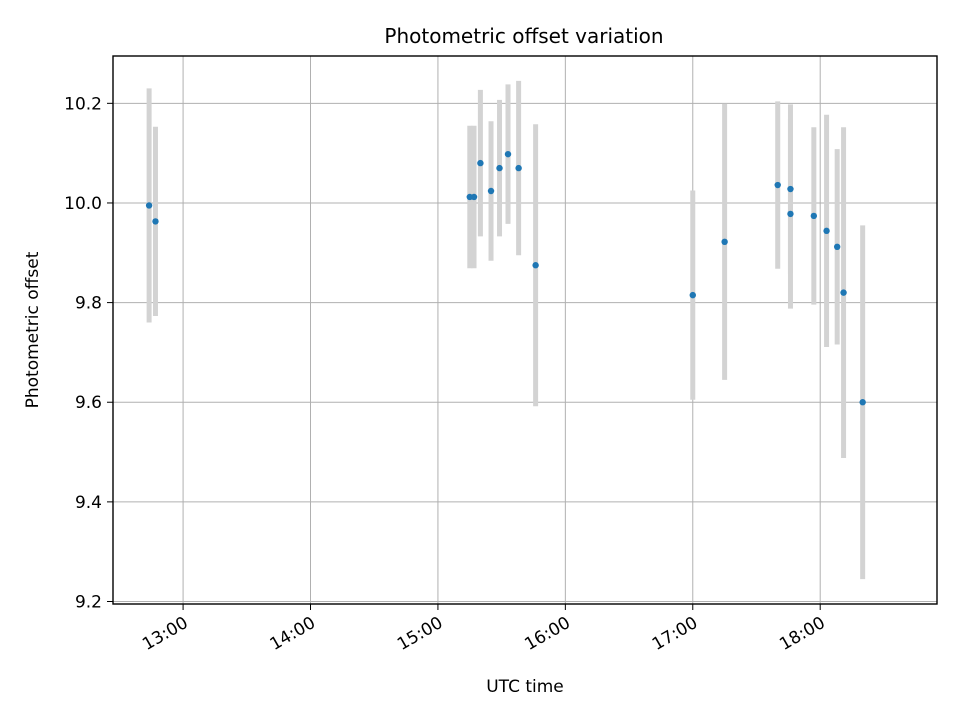 This screenshot has height=720, width=960. Describe the element at coordinates (83, 204) in the screenshot. I see `y-tick-label: 10.0` at that location.